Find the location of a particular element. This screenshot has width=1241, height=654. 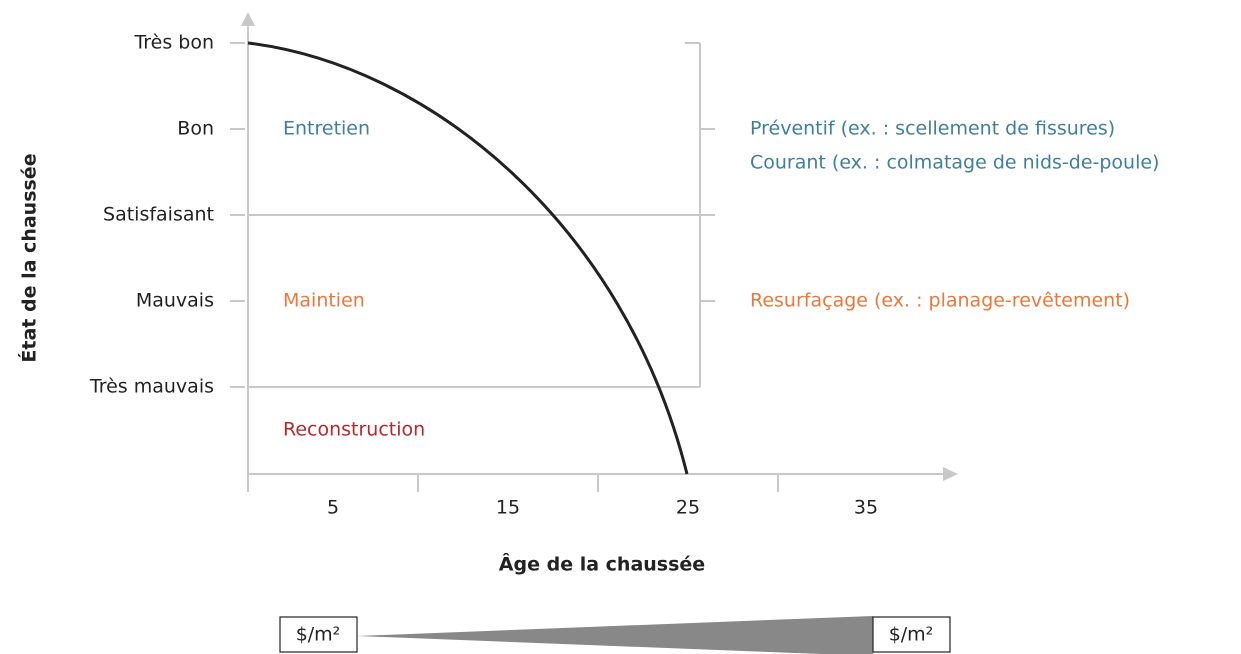

cost-high: $/m² is located at coordinates (911, 635).